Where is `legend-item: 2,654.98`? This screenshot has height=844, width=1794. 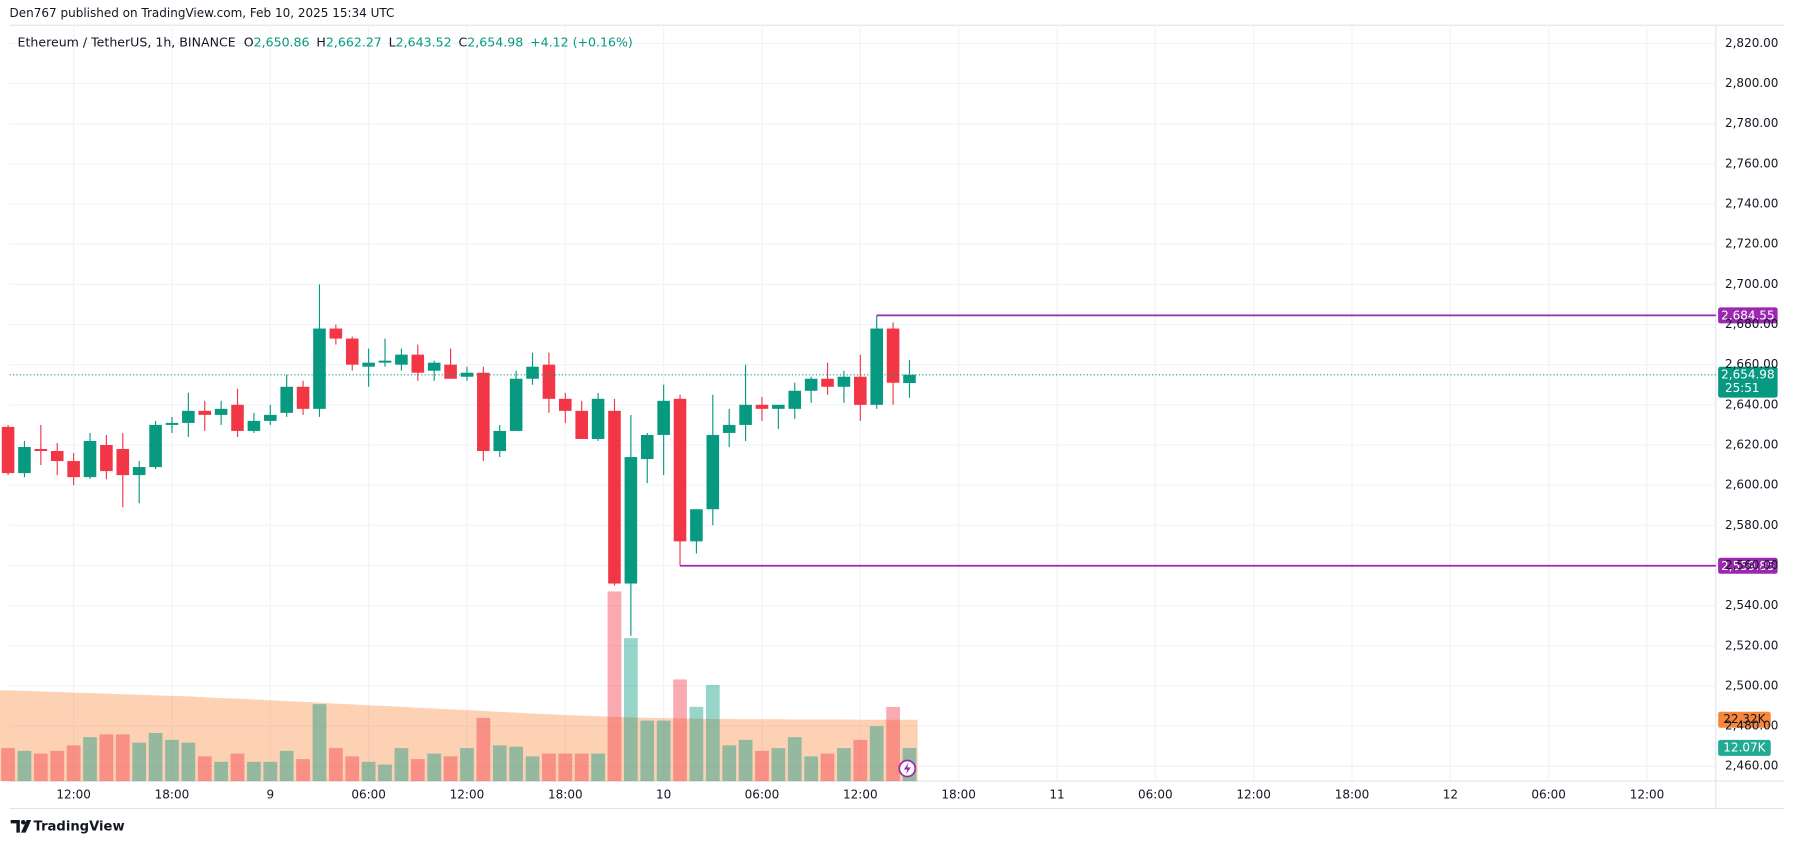 legend-item: 2,654.98 is located at coordinates (495, 41).